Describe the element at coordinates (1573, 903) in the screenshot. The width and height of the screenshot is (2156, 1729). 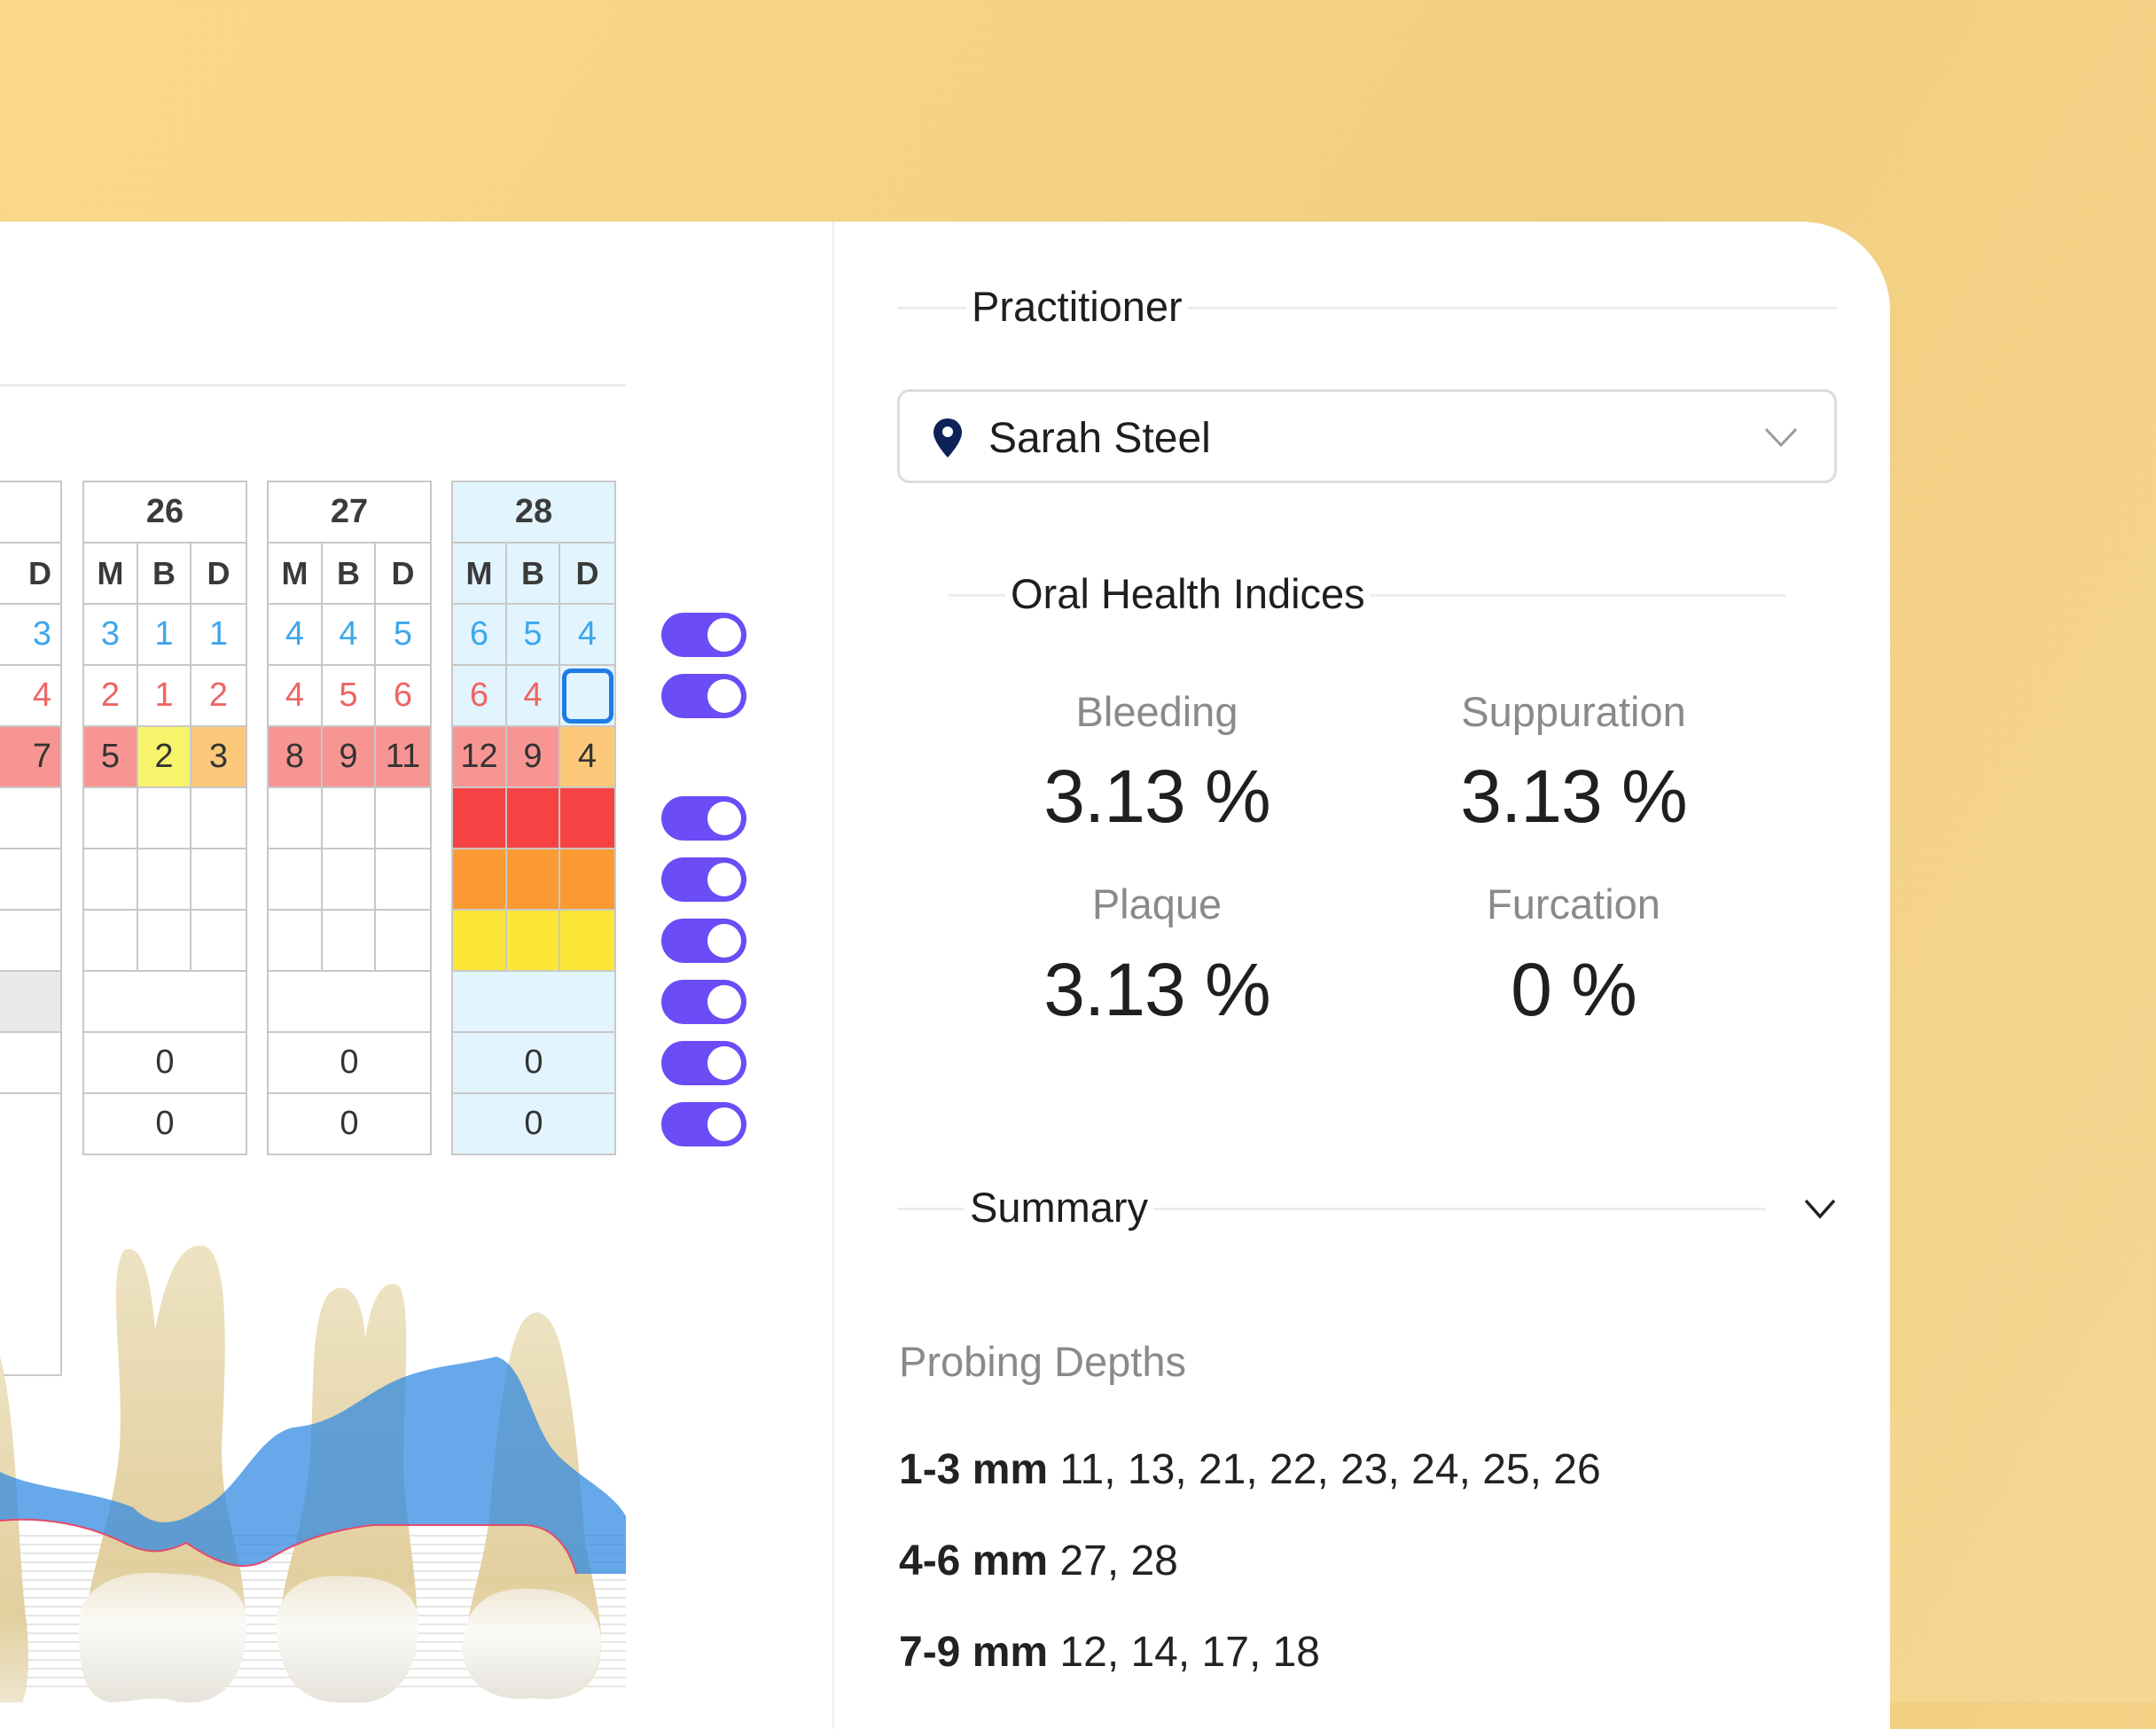
I see `furcation-label: Furcation` at that location.